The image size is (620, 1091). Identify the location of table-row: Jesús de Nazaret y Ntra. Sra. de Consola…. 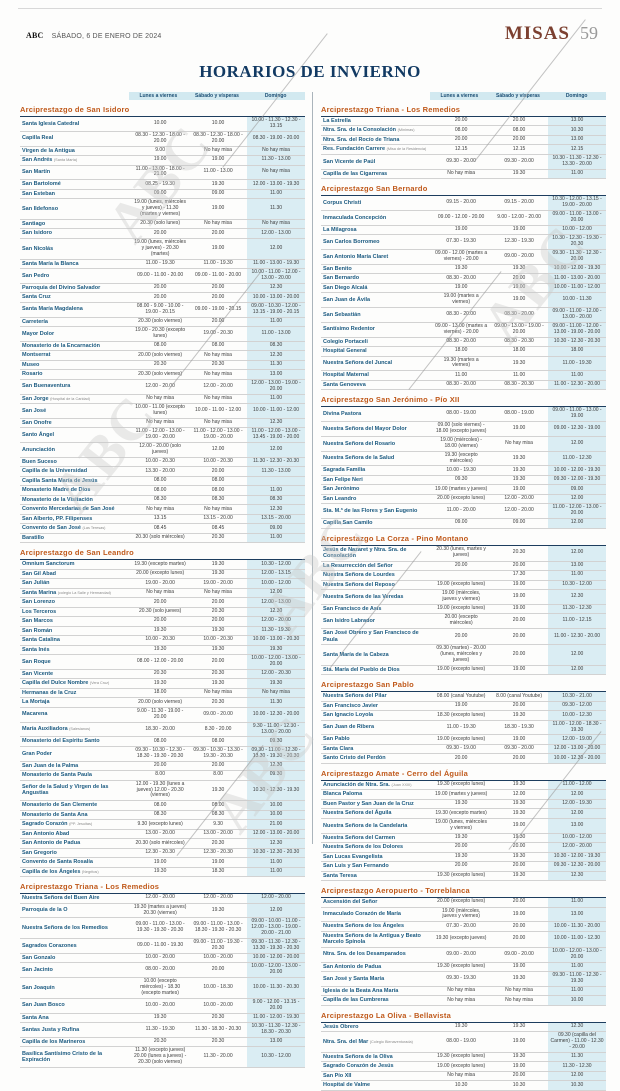
(463, 553).